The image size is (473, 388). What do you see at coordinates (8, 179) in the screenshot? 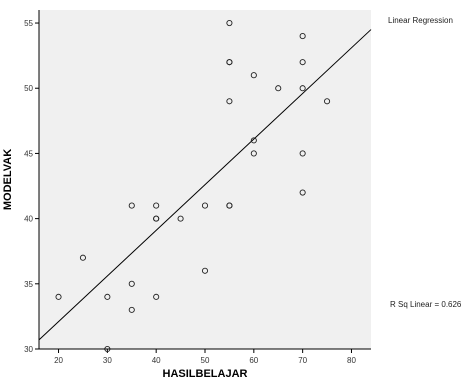
I see `y-axis-label: MODELVAK` at bounding box center [8, 179].